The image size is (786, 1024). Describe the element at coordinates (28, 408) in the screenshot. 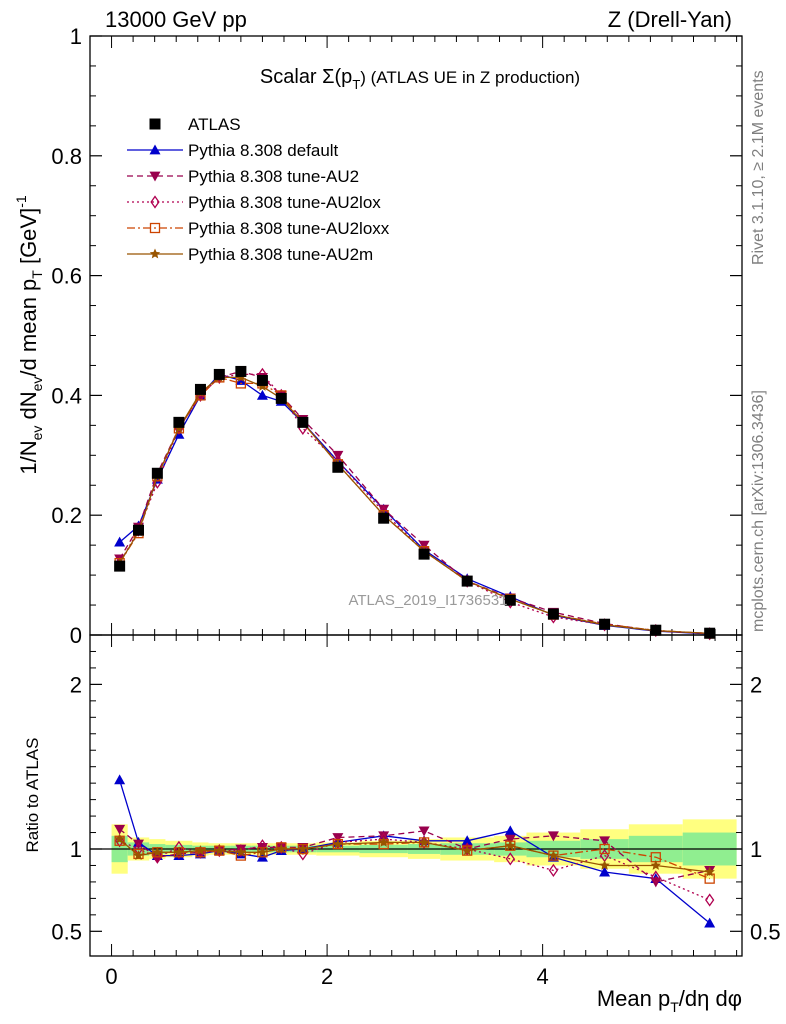

I see `y-label-part-2: dN` at that location.